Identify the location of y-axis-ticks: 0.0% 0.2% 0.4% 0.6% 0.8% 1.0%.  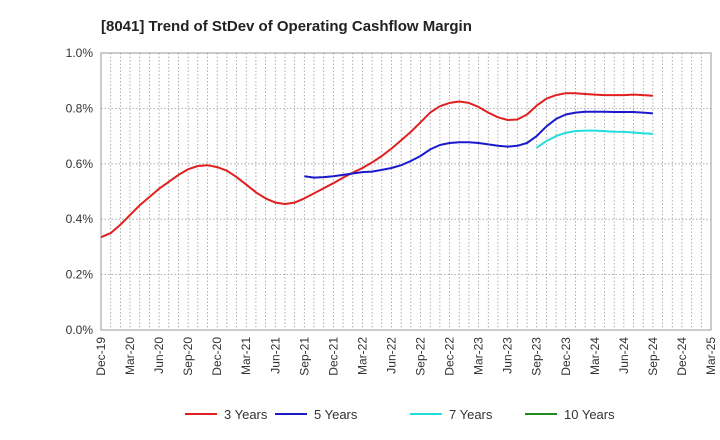
(80, 191).